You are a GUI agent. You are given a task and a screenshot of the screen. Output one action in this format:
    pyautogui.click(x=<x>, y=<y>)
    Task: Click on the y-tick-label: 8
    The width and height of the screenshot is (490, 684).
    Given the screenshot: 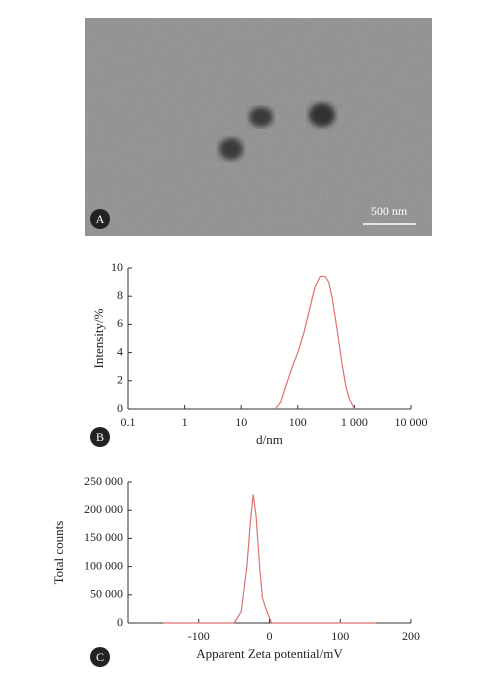 What is the action you would take?
    pyautogui.click(x=120, y=295)
    